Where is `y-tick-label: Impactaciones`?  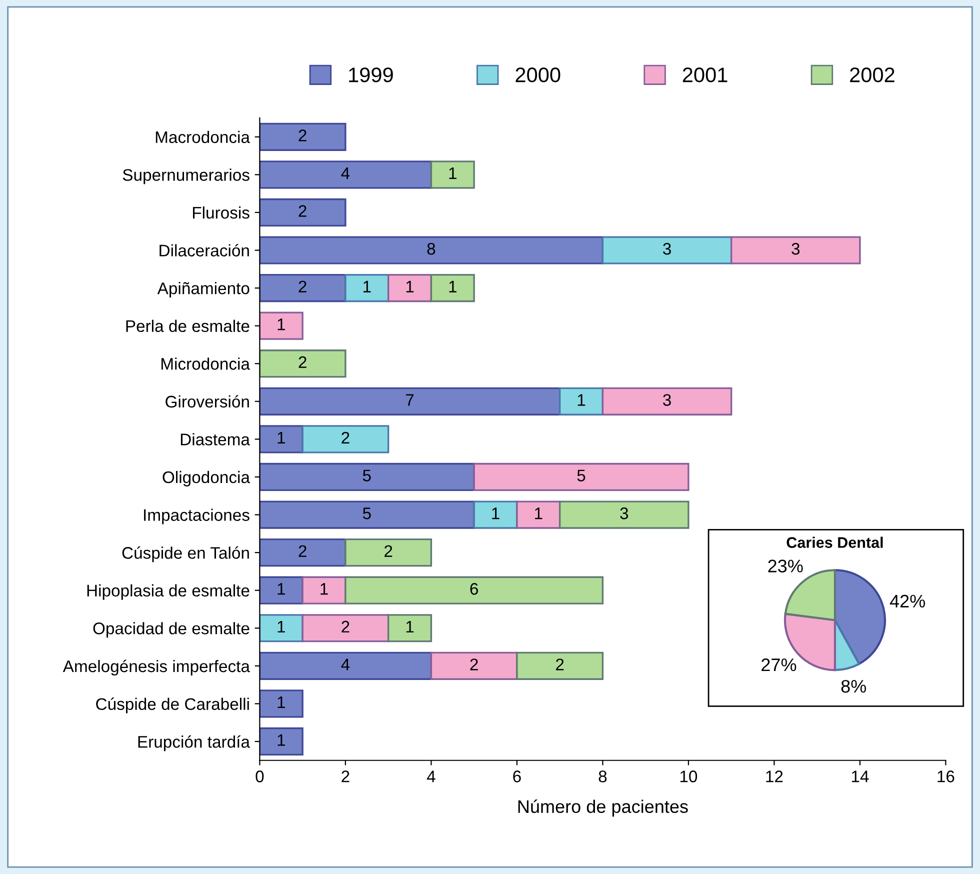 y-tick-label: Impactaciones is located at coordinates (197, 516).